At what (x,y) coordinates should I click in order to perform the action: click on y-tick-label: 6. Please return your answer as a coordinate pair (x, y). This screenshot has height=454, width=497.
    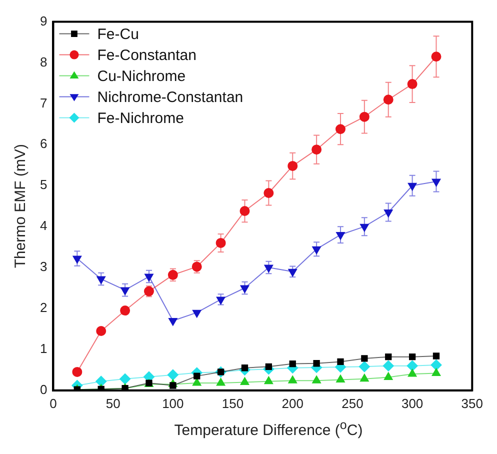
    Looking at the image, I should click on (44, 144).